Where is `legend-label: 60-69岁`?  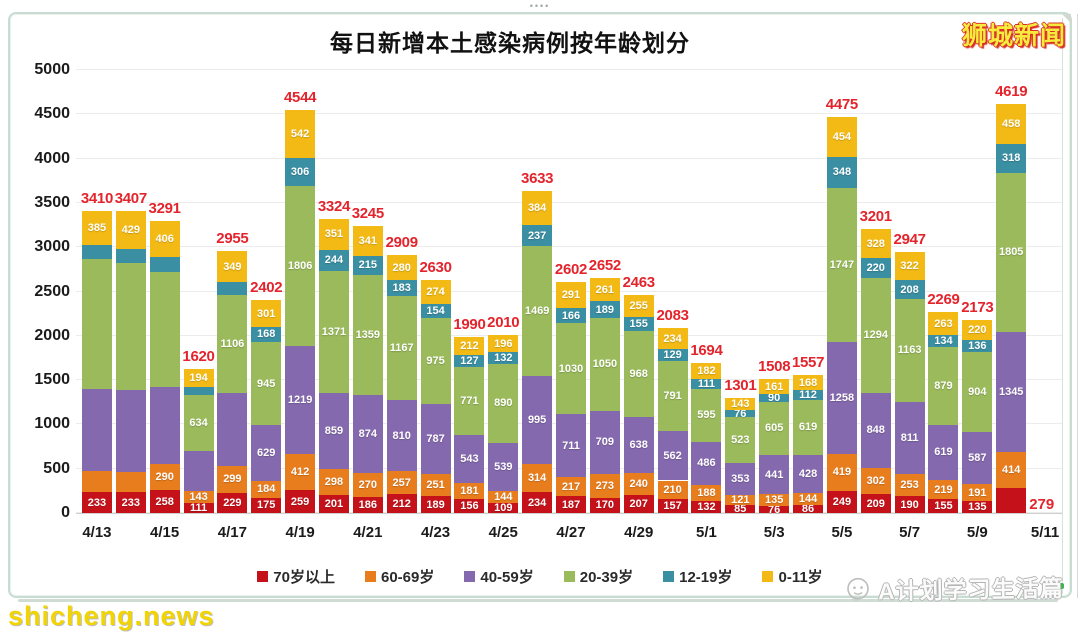 legend-label: 60-69岁 is located at coordinates (407, 577).